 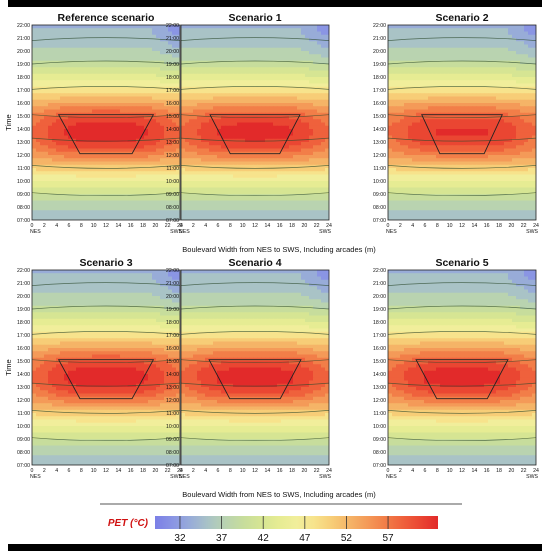 I want to click on y-tick-label: 07:00, so click(x=172, y=221).